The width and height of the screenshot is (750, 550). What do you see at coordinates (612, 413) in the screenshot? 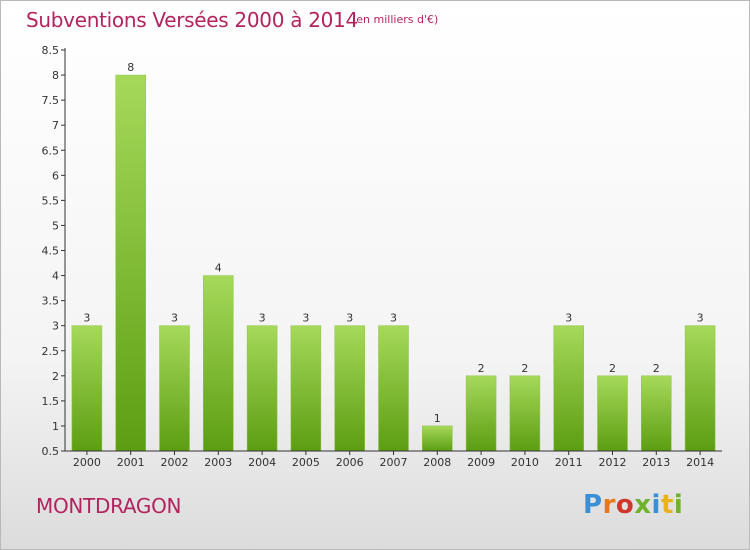
I see `bar-2012` at bounding box center [612, 413].